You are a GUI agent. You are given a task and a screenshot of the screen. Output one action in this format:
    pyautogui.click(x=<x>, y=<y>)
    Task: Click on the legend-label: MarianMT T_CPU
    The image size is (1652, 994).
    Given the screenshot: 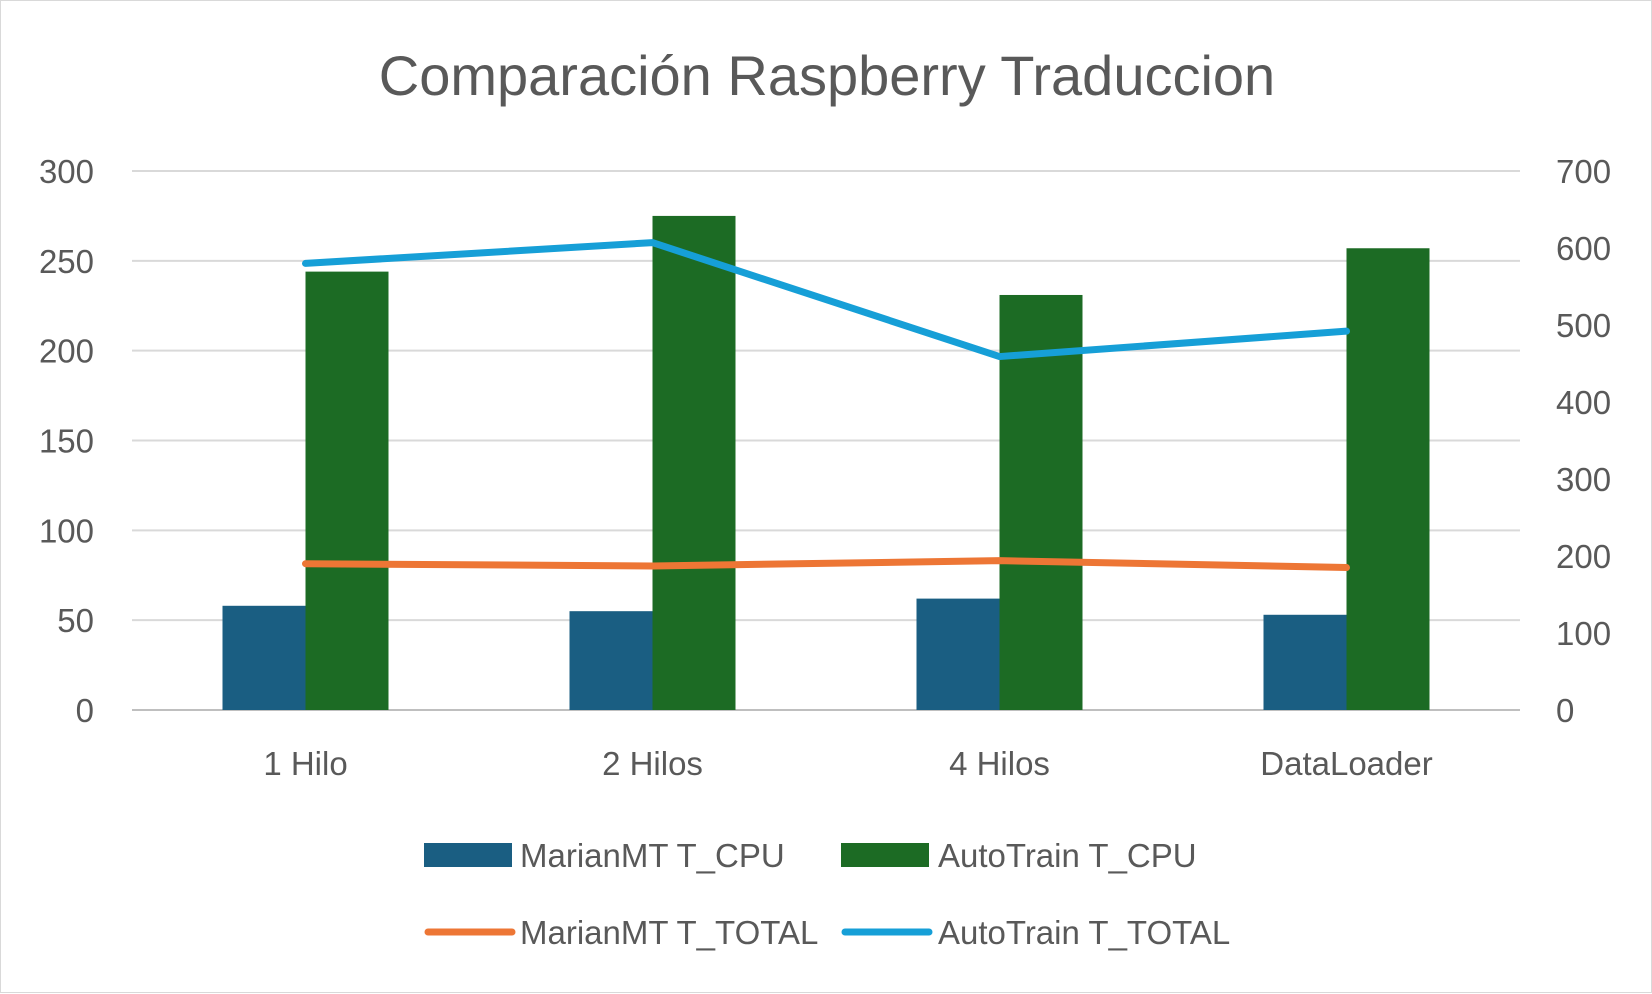 What is the action you would take?
    pyautogui.click(x=652, y=855)
    